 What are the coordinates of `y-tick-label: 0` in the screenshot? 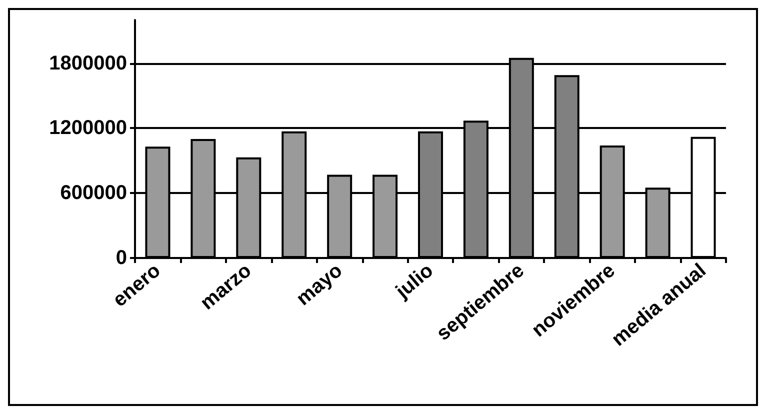 It's located at (121, 258).